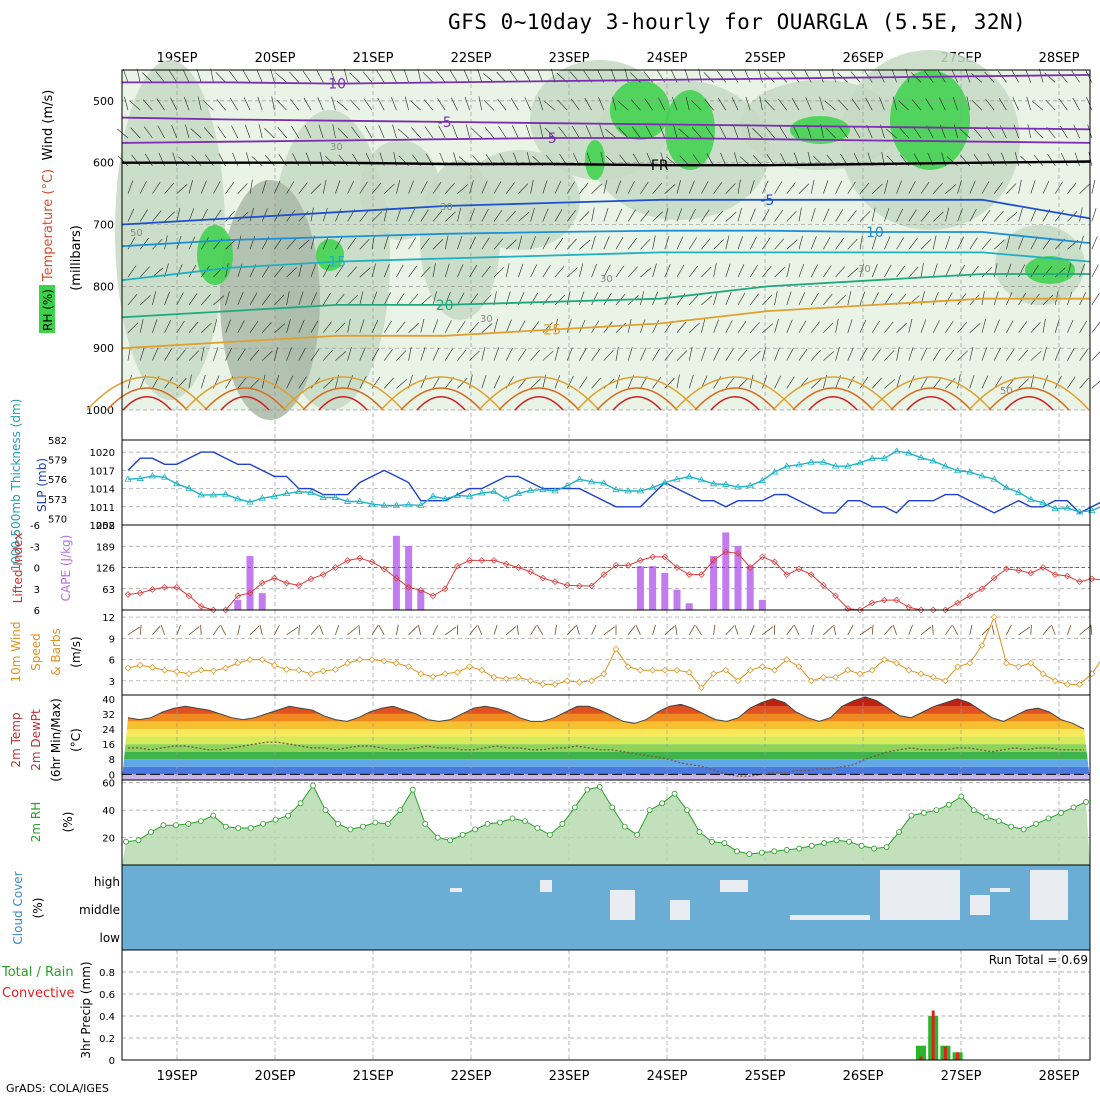 This screenshot has width=1100, height=1100. What do you see at coordinates (471, 58) in the screenshot?
I see `top-date-label: 22SEP` at bounding box center [471, 58].